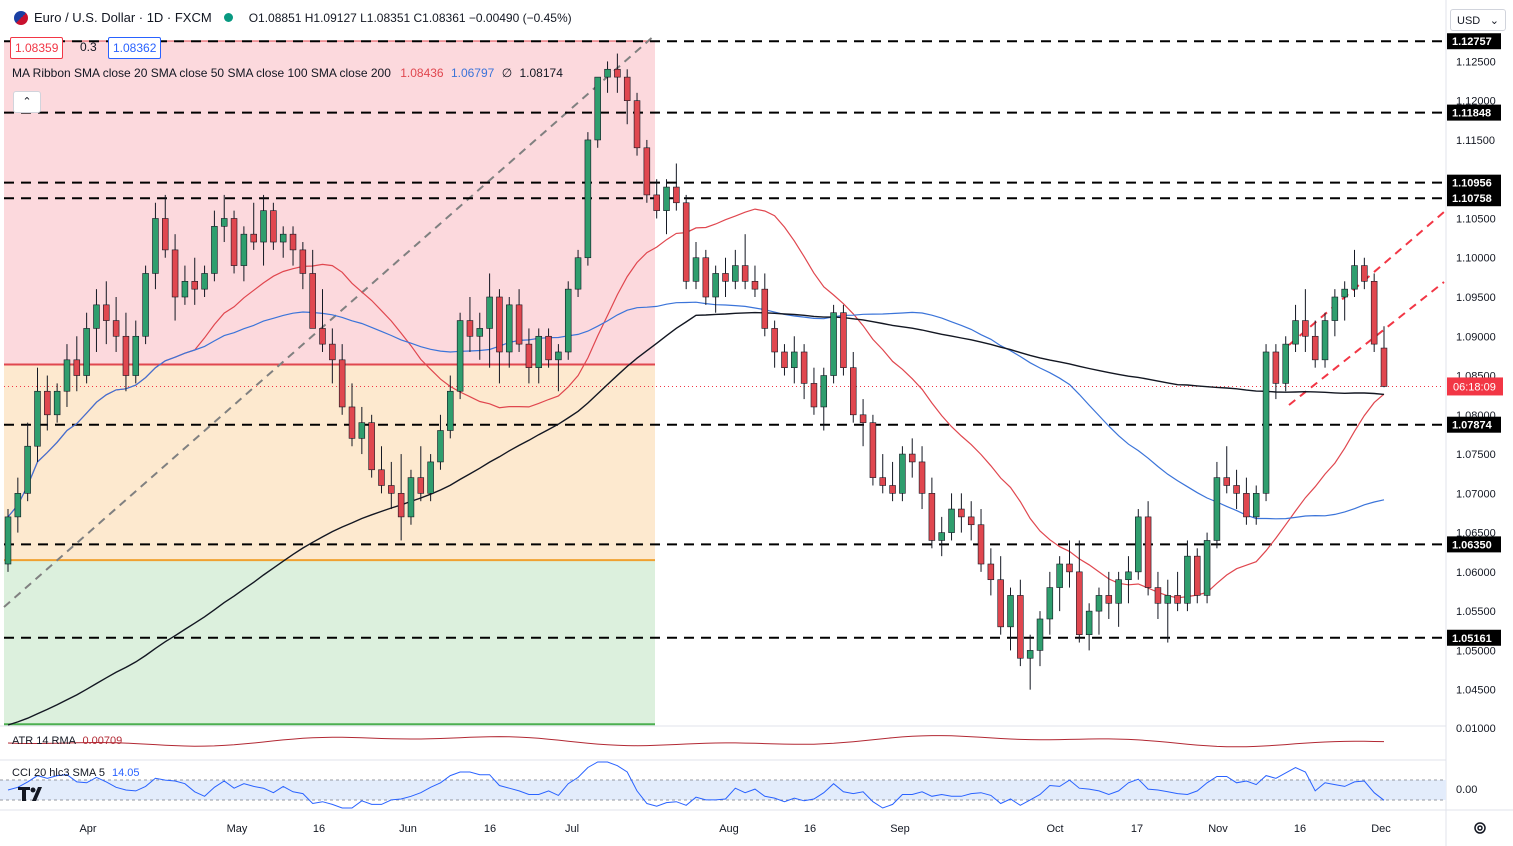  Describe the element at coordinates (1476, 259) in the screenshot. I see `price-tick-label: 1.10000` at that location.